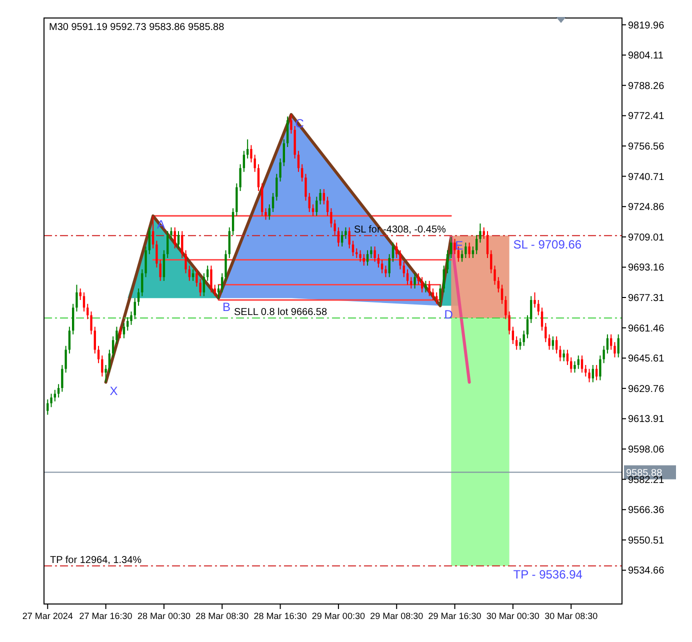  I want to click on annotation: E, so click(459, 245).